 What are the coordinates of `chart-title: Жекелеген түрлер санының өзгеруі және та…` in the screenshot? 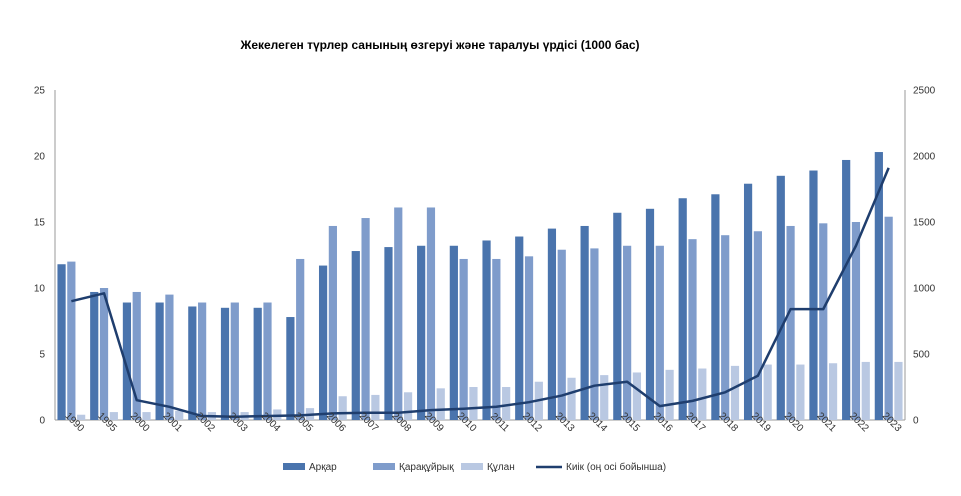 It's located at (440, 45).